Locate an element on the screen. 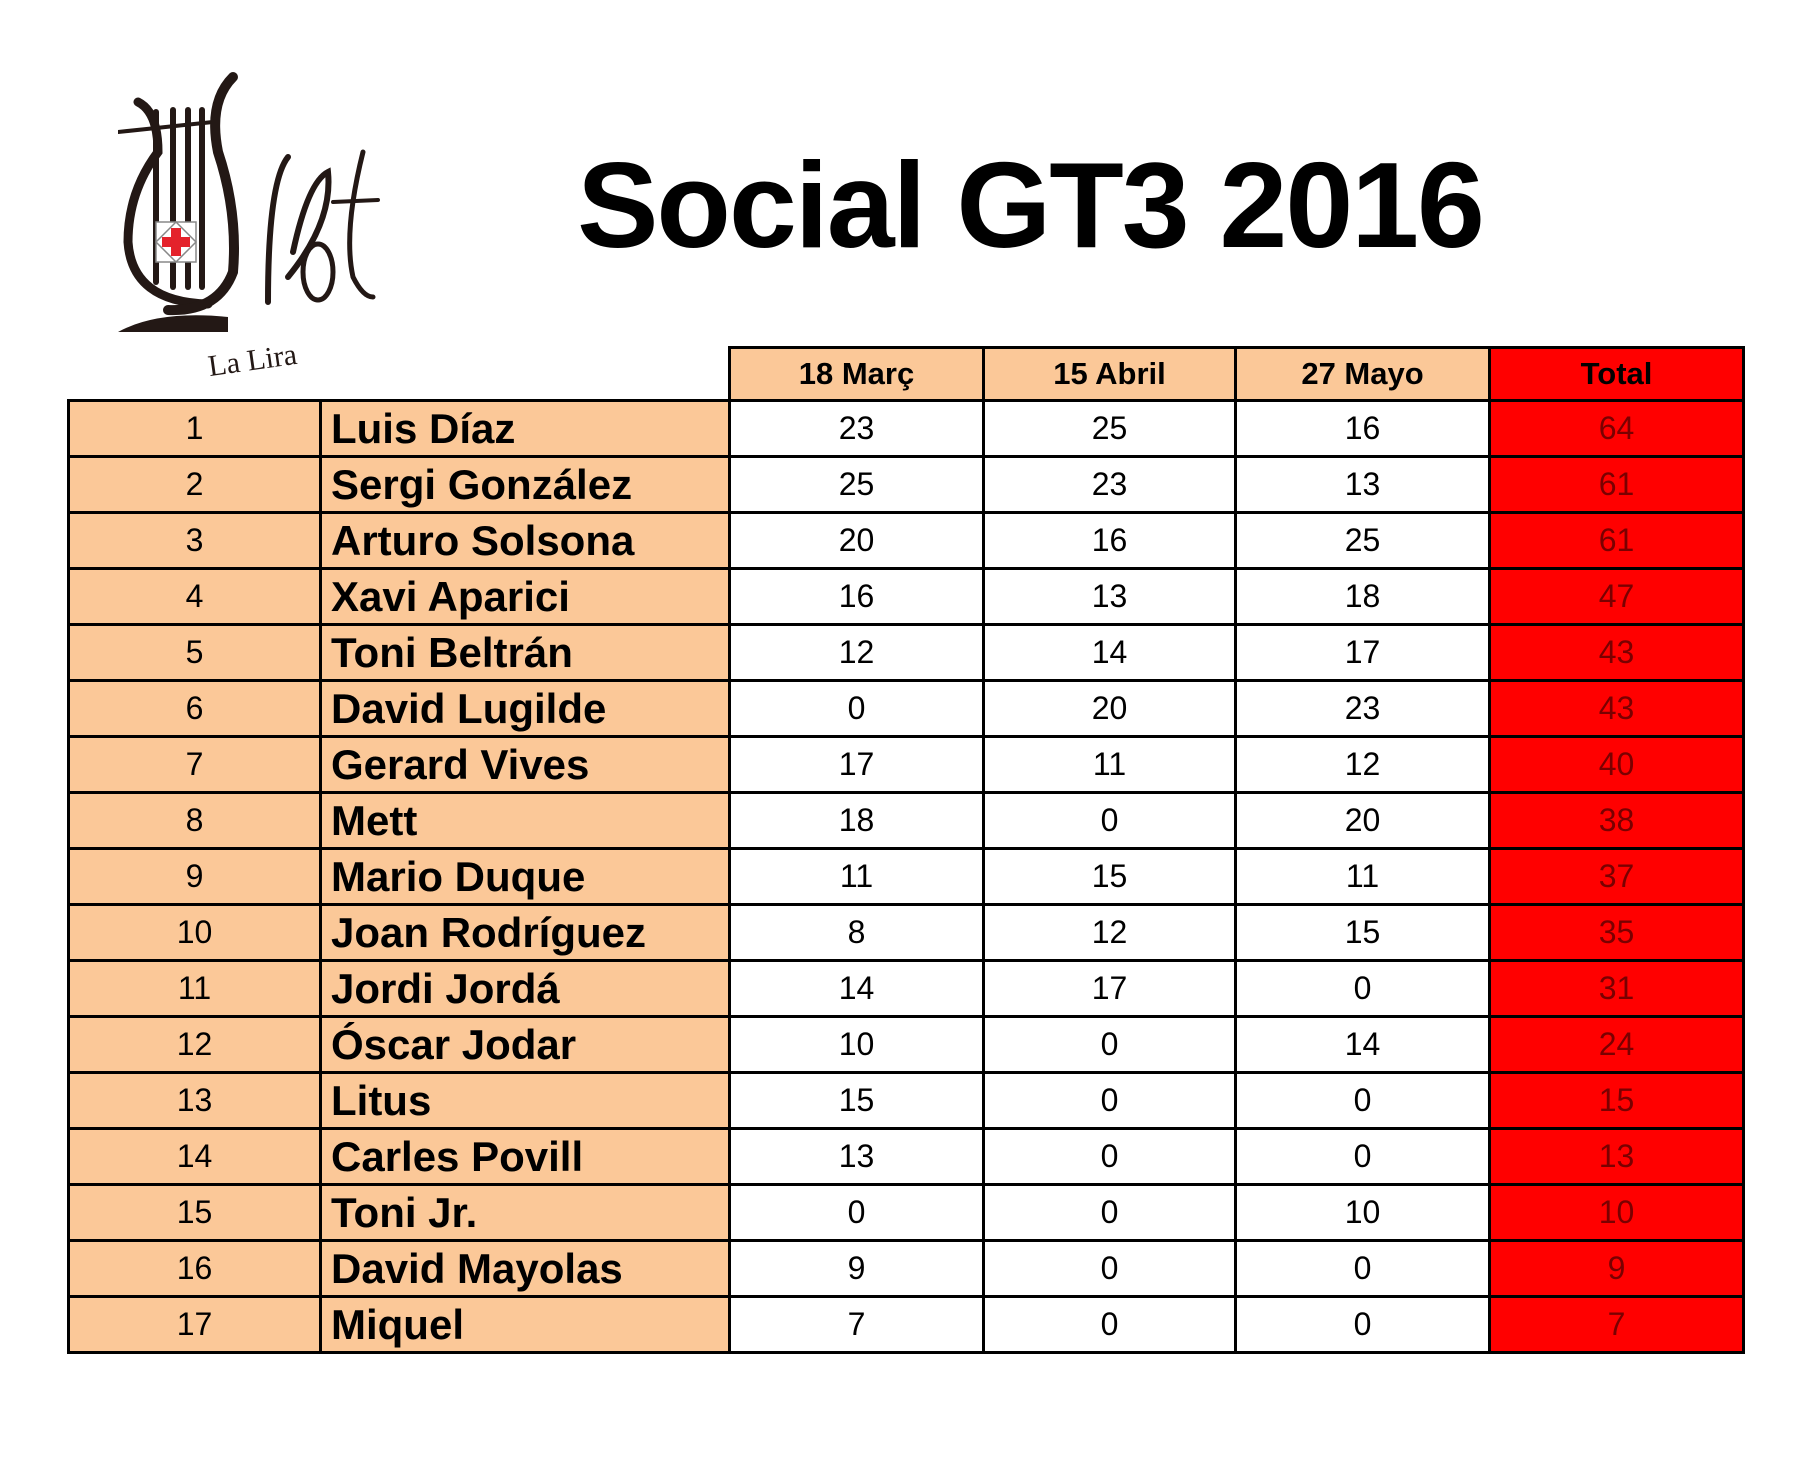  driver-name-cell: Gerard Vives is located at coordinates (525, 764).